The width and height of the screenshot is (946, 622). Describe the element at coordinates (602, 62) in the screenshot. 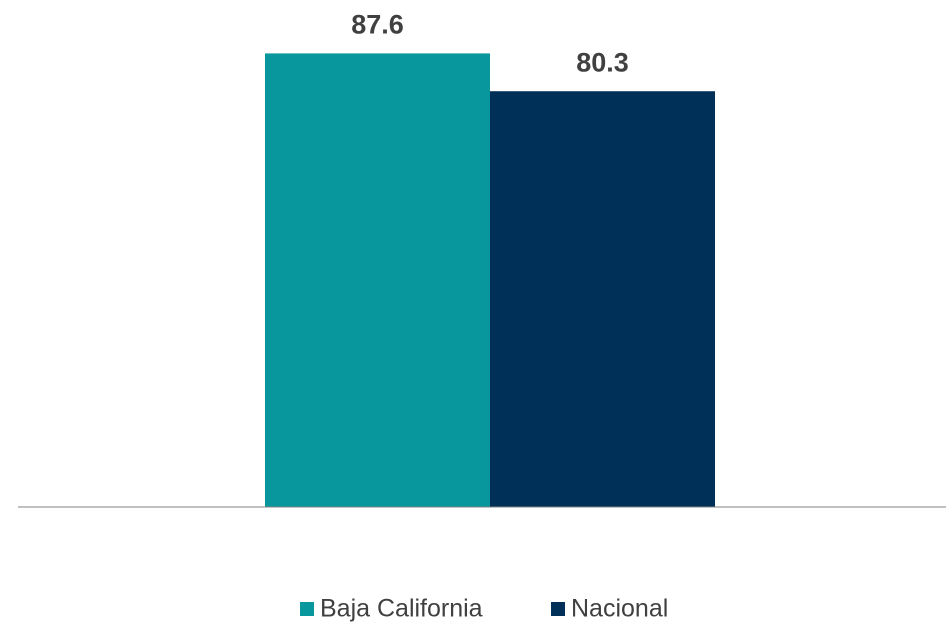

I see `data-label: 80.3` at that location.